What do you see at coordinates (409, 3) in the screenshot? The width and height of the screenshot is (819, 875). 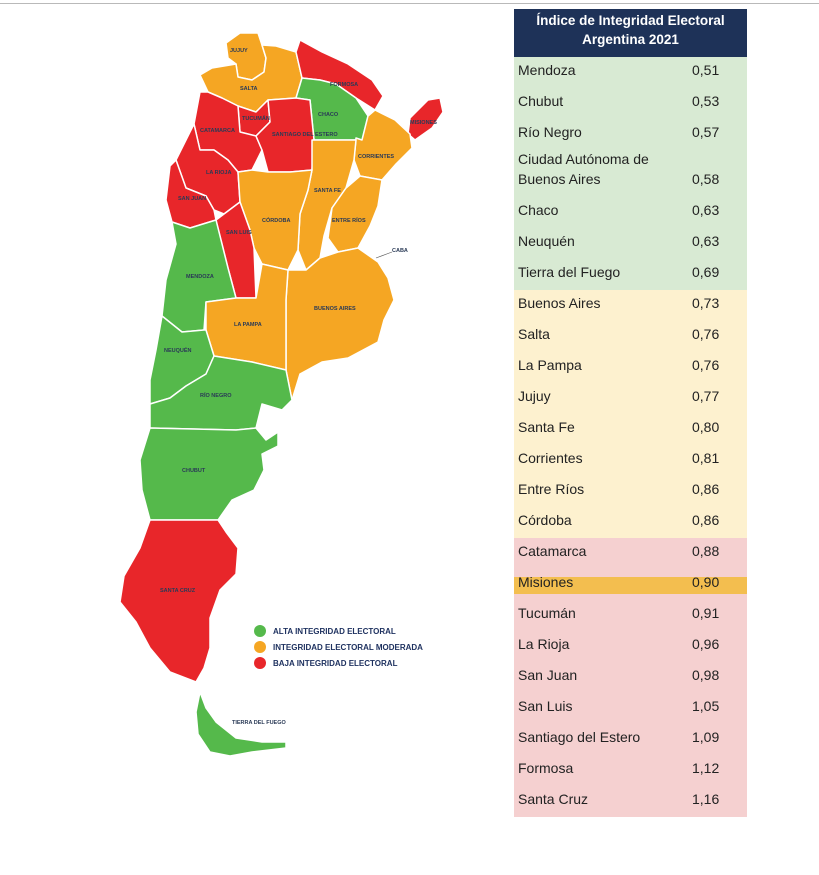 I see `top-divider` at bounding box center [409, 3].